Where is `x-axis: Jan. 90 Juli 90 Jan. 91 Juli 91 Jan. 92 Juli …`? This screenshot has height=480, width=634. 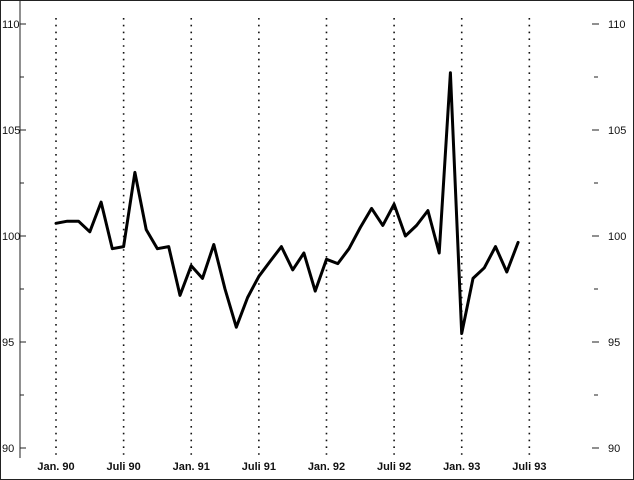
x-axis: Jan. 90 Juli 90 Jan. 91 Juli 91 Jan. 92 Juli … is located at coordinates (291, 467).